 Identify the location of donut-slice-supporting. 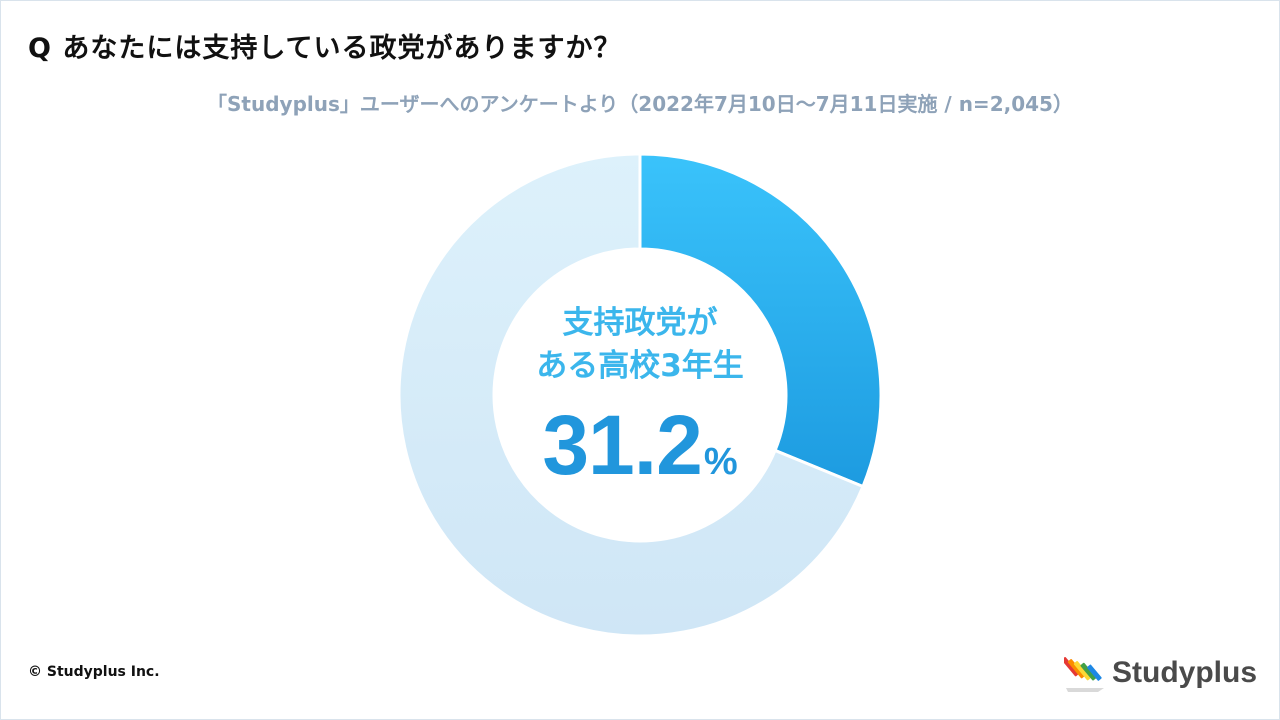
(760, 320).